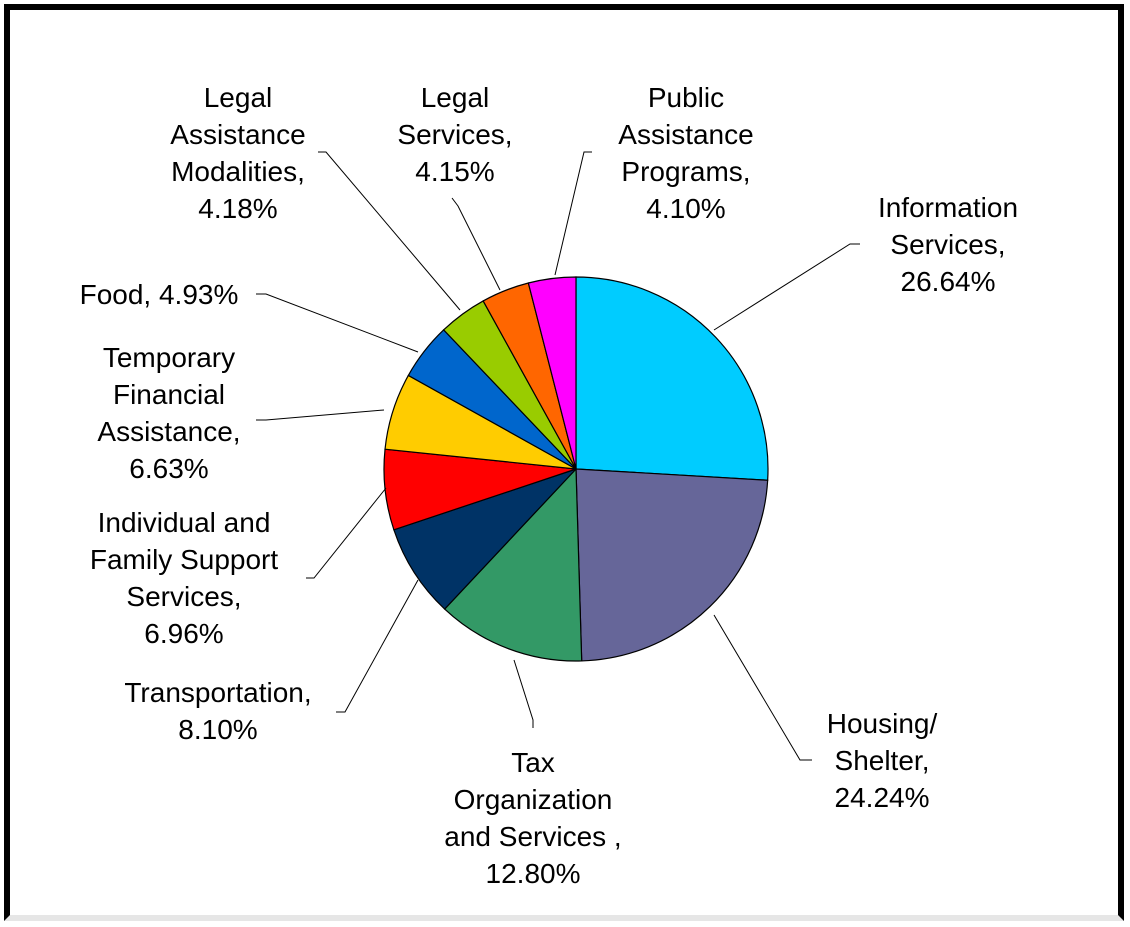 This screenshot has width=1130, height=927. Describe the element at coordinates (533, 762) in the screenshot. I see `data-label-line: Tax` at that location.